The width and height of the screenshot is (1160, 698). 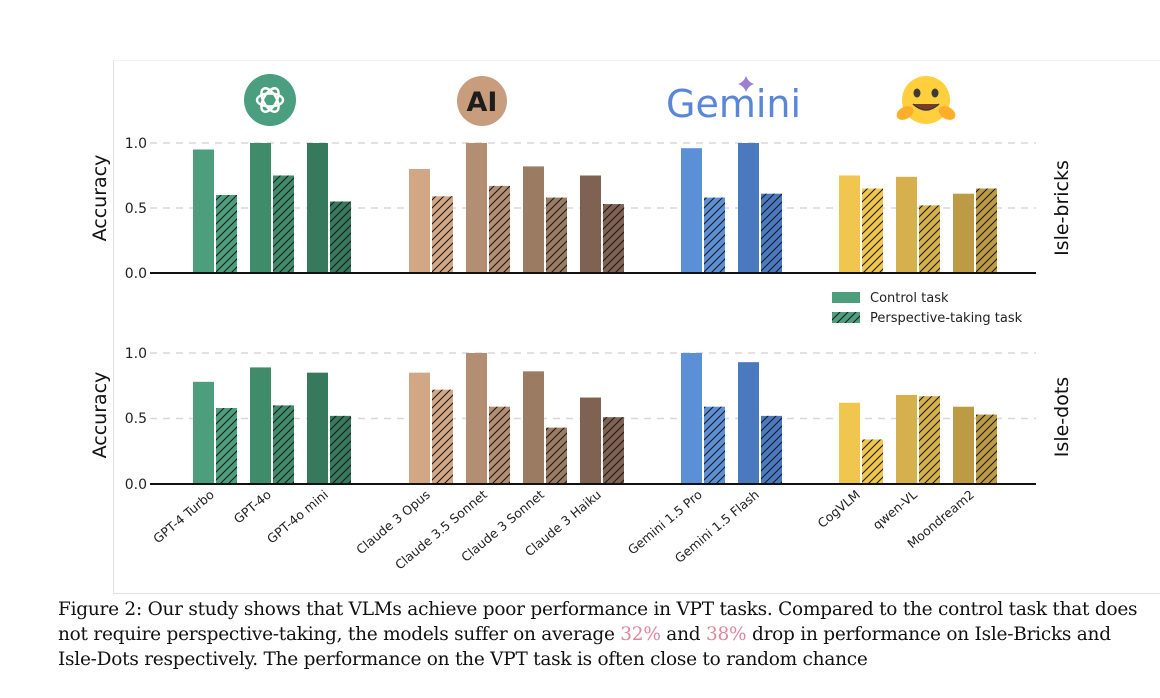 I want to click on legend-label-control: Control task, so click(x=909, y=298).